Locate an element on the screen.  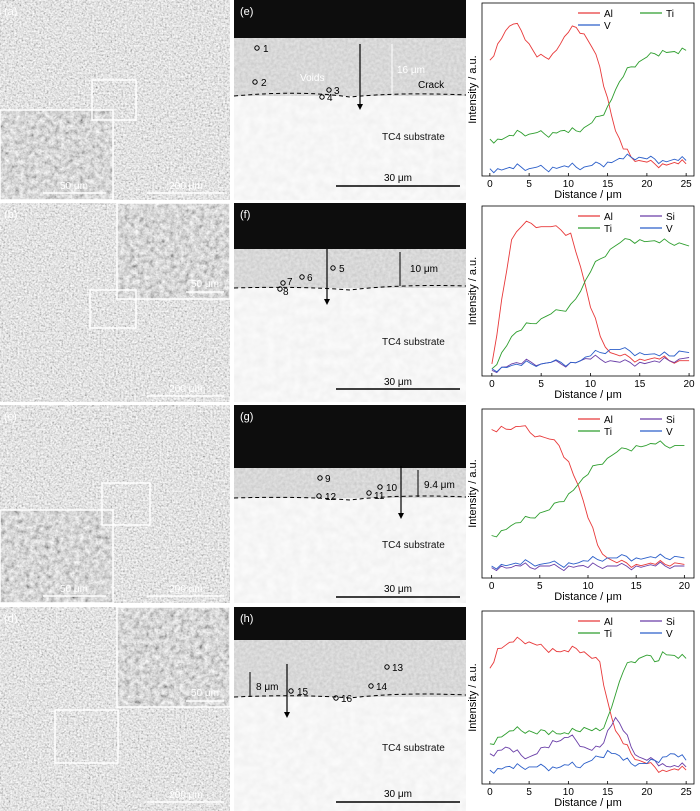
sem-panel-a: (a) 50 μm 200 μm is located at coordinates (115, 100).